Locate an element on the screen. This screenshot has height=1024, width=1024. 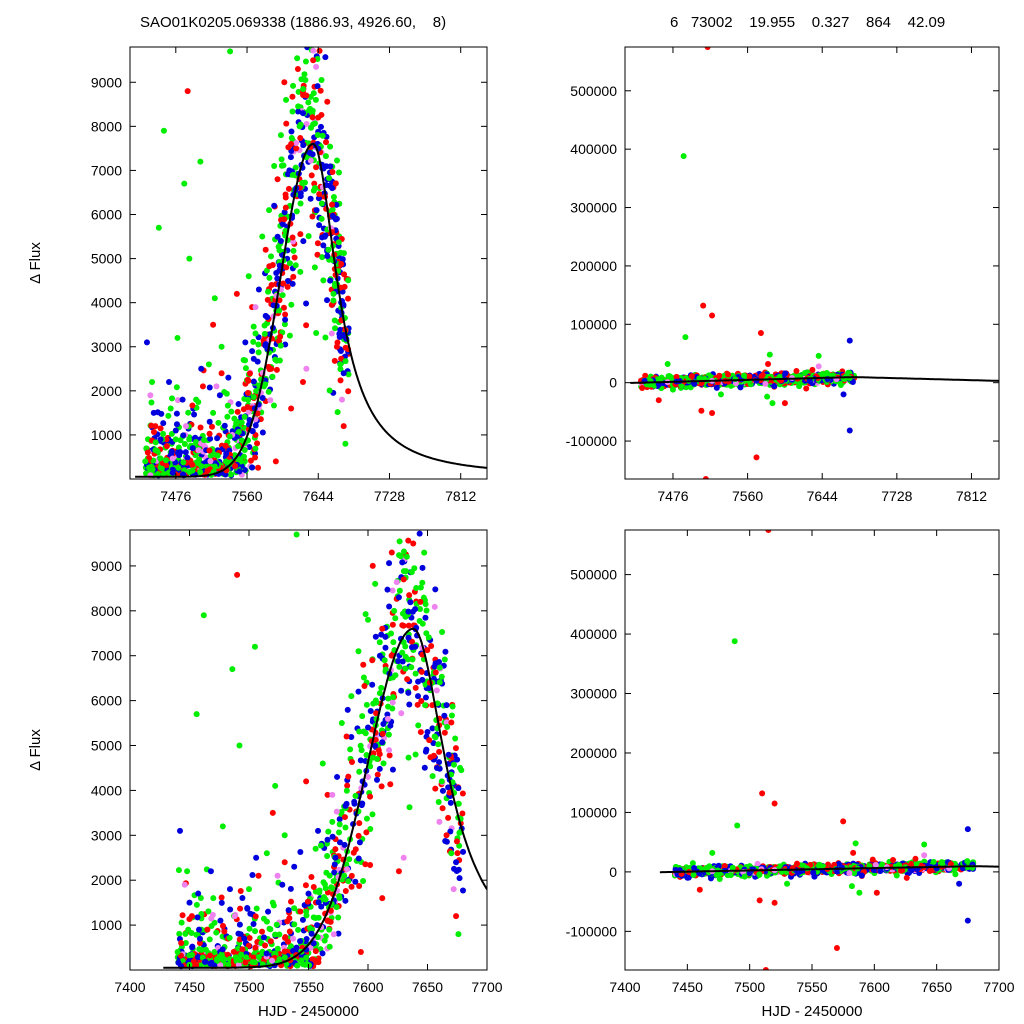
x-tick-label: 7650 is located at coordinates (936, 987).